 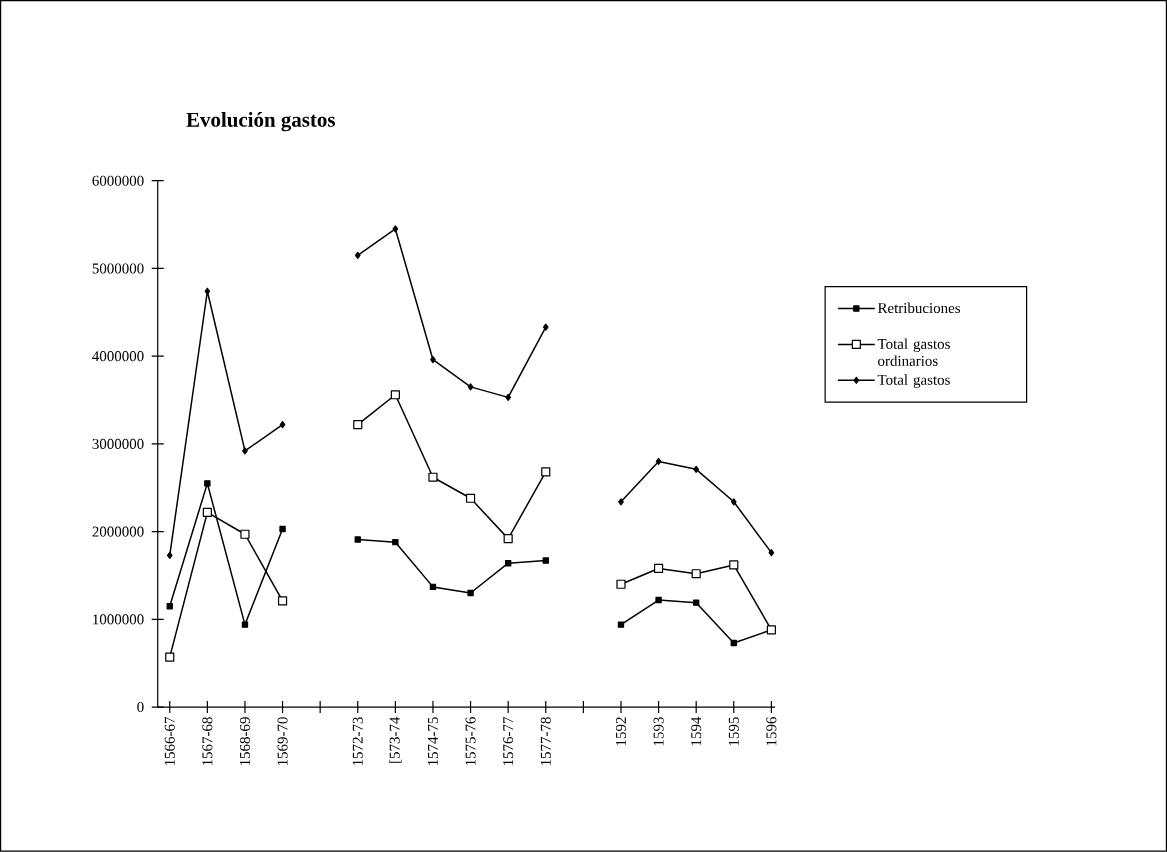 What do you see at coordinates (169, 741) in the screenshot?
I see `x-tick-label: 1566-67` at bounding box center [169, 741].